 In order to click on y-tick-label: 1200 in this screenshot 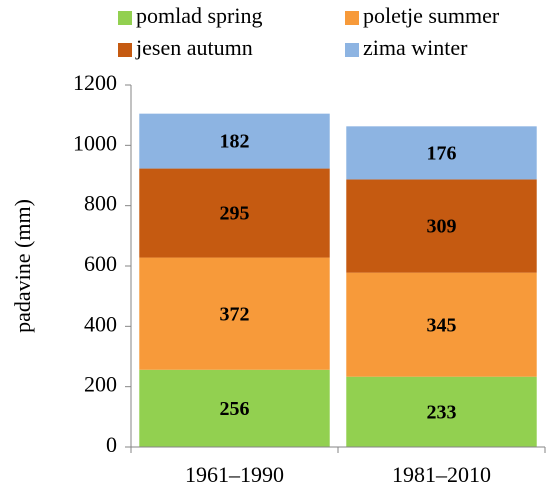, I will do `click(95, 82)`.